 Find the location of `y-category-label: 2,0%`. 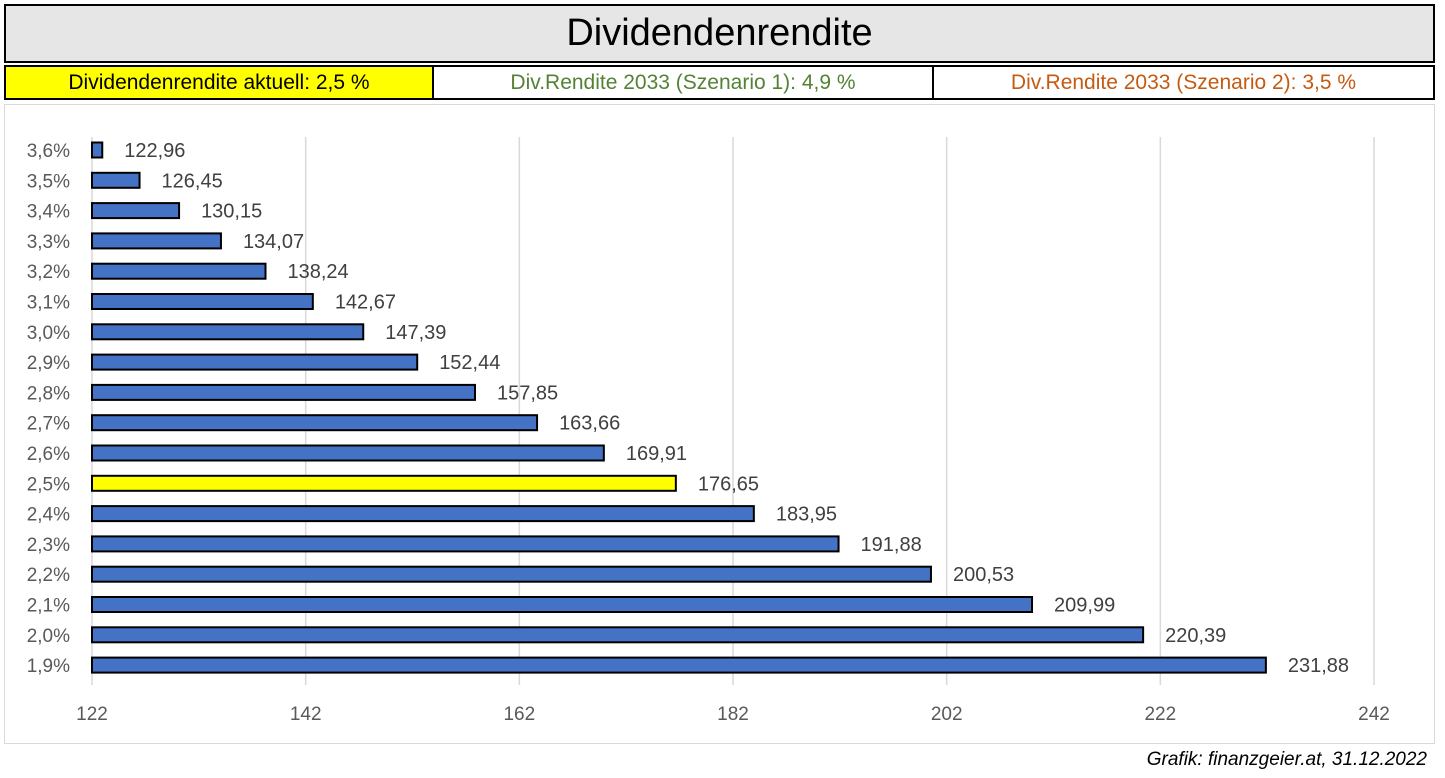

y-category-label: 2,0% is located at coordinates (48, 636).